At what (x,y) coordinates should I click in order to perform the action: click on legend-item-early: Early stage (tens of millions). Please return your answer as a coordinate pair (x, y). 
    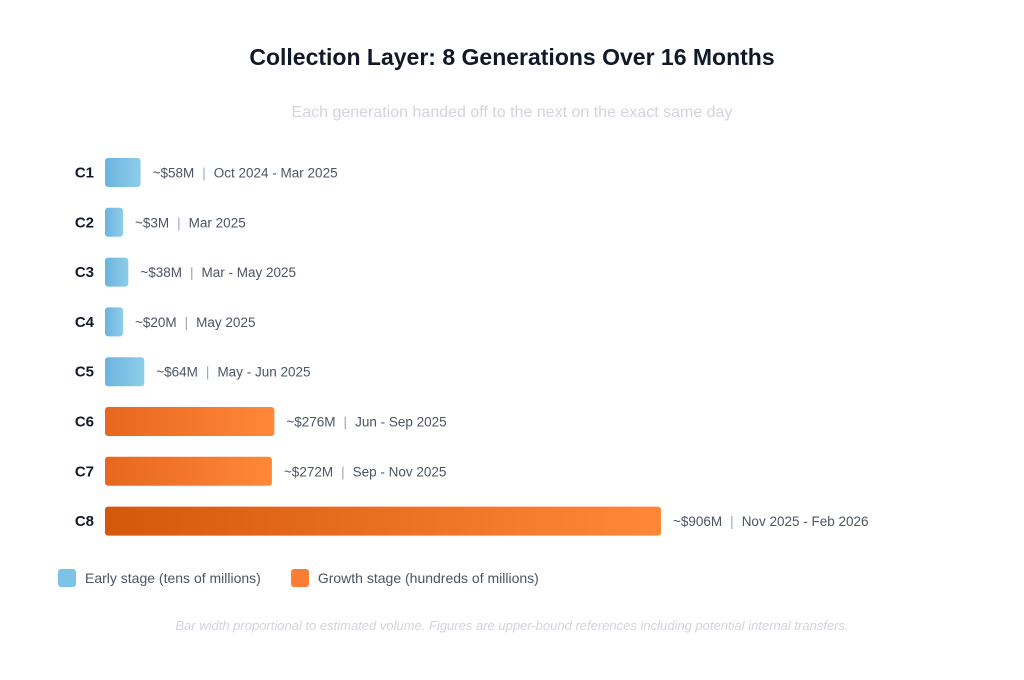
    Looking at the image, I should click on (159, 578).